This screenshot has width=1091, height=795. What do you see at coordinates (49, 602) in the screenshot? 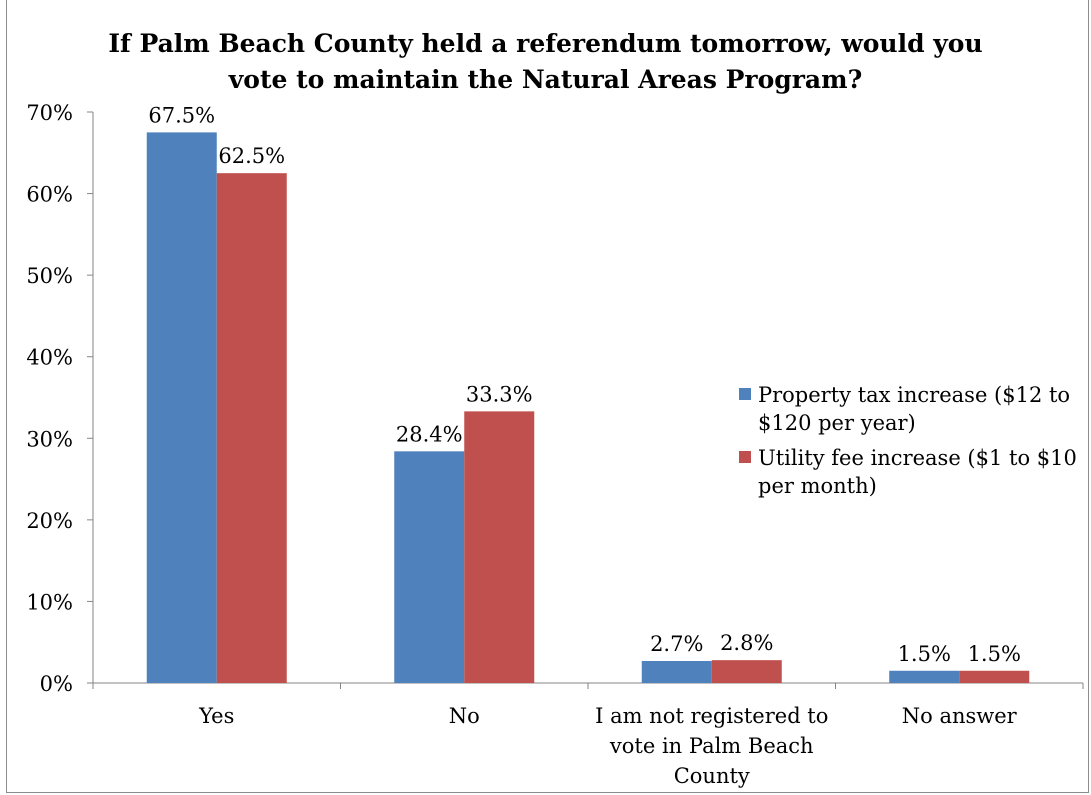
I see `y-tick-label: 10%` at bounding box center [49, 602].